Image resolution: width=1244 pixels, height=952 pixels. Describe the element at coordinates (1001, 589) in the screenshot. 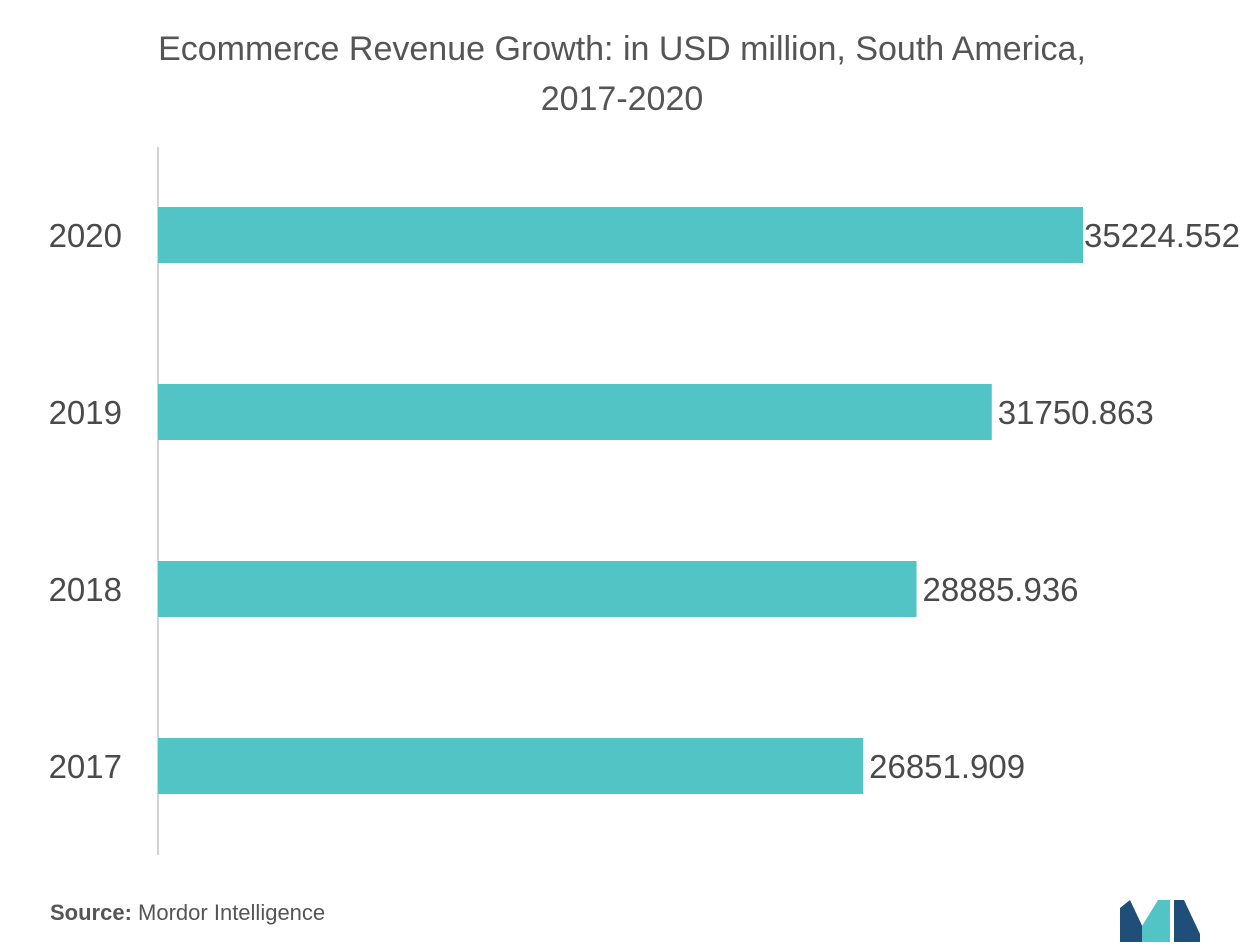

I see `value-label-2018: 28885.936` at that location.